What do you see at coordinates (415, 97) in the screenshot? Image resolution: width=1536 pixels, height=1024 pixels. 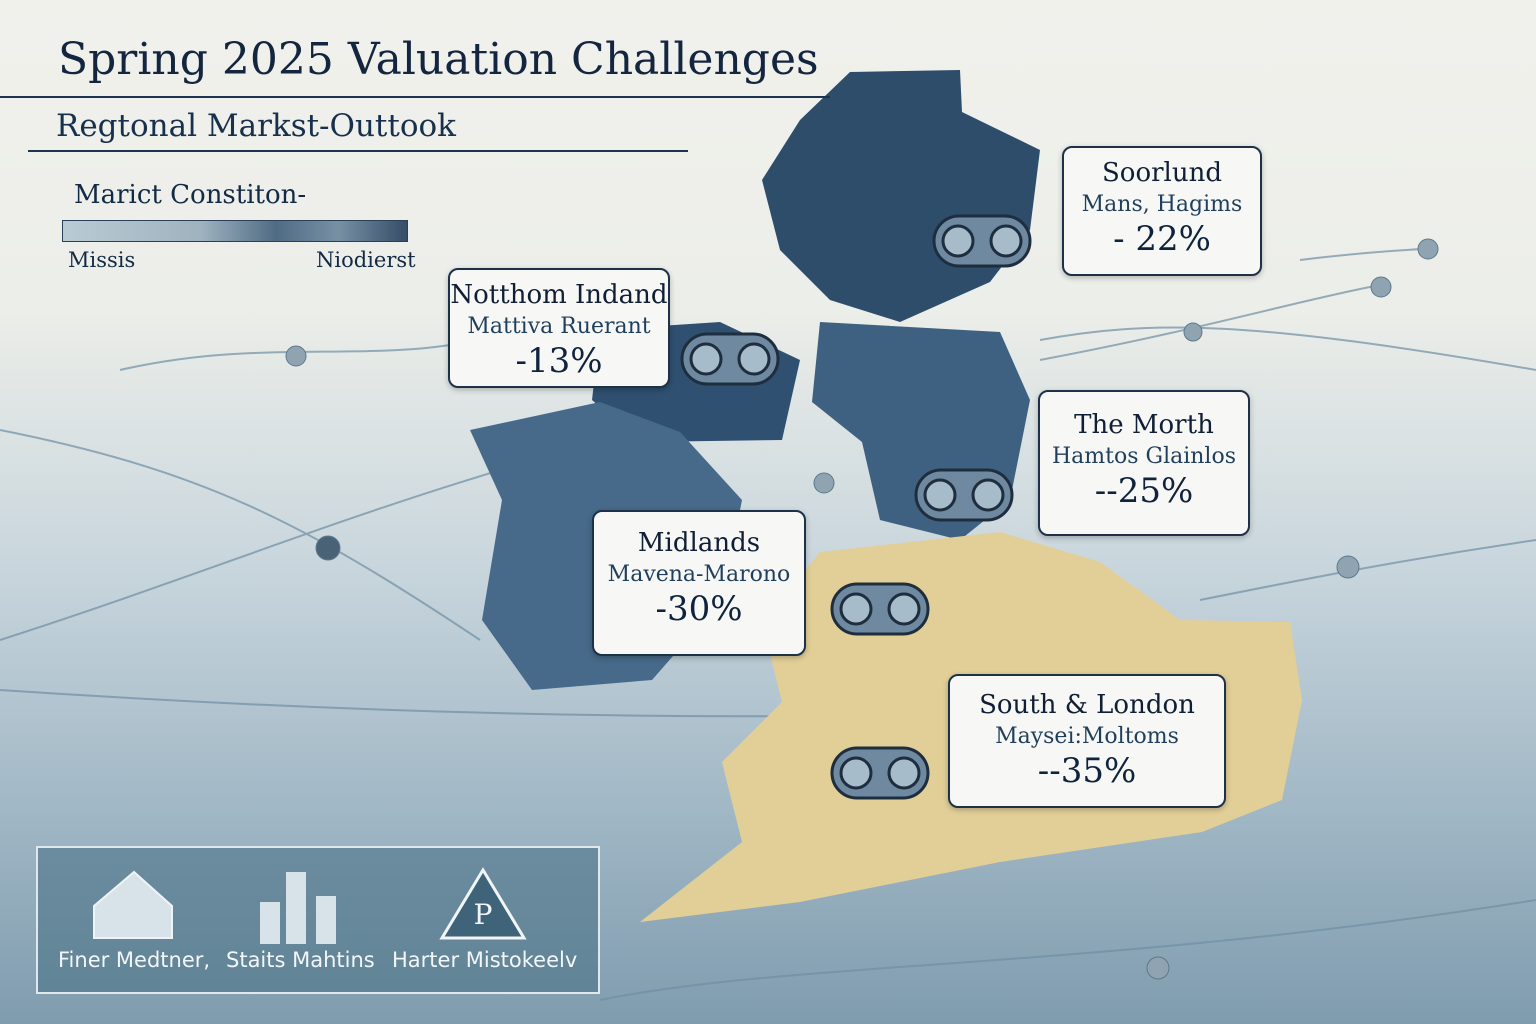 I see `title-divider` at bounding box center [415, 97].